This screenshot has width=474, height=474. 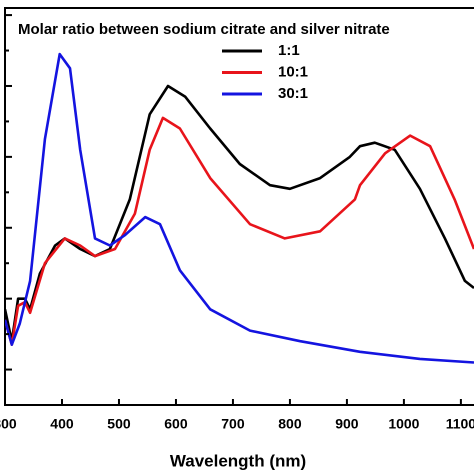 What do you see at coordinates (62, 424) in the screenshot?
I see `x-tick-label: 400` at bounding box center [62, 424].